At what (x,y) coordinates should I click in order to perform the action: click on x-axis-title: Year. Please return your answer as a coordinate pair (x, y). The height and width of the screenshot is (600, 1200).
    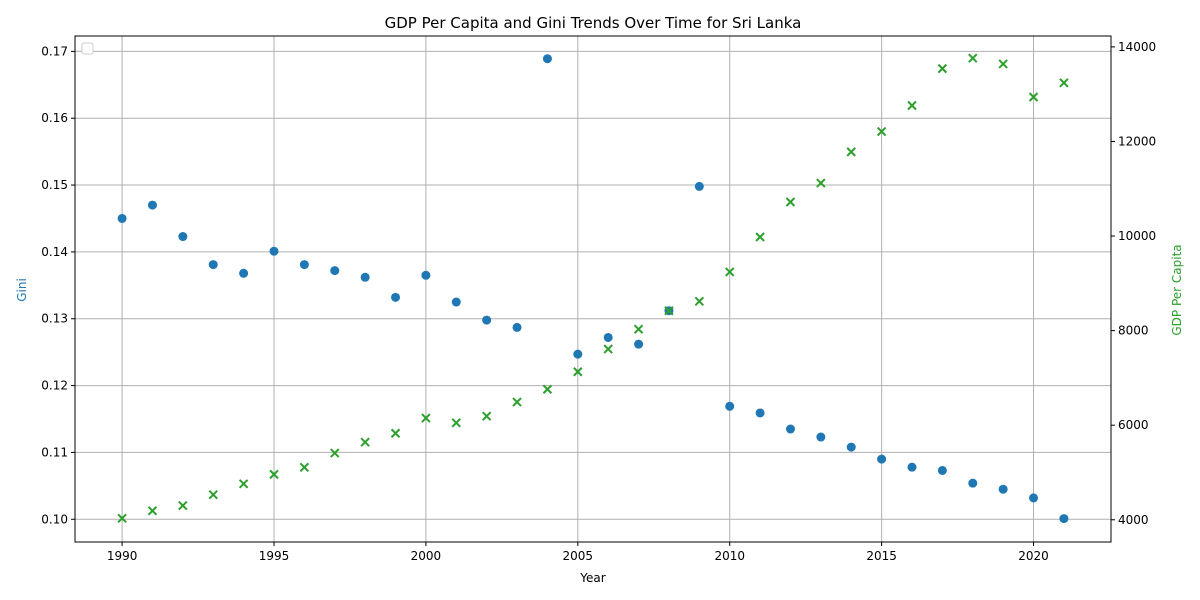
    Looking at the image, I should click on (592, 578).